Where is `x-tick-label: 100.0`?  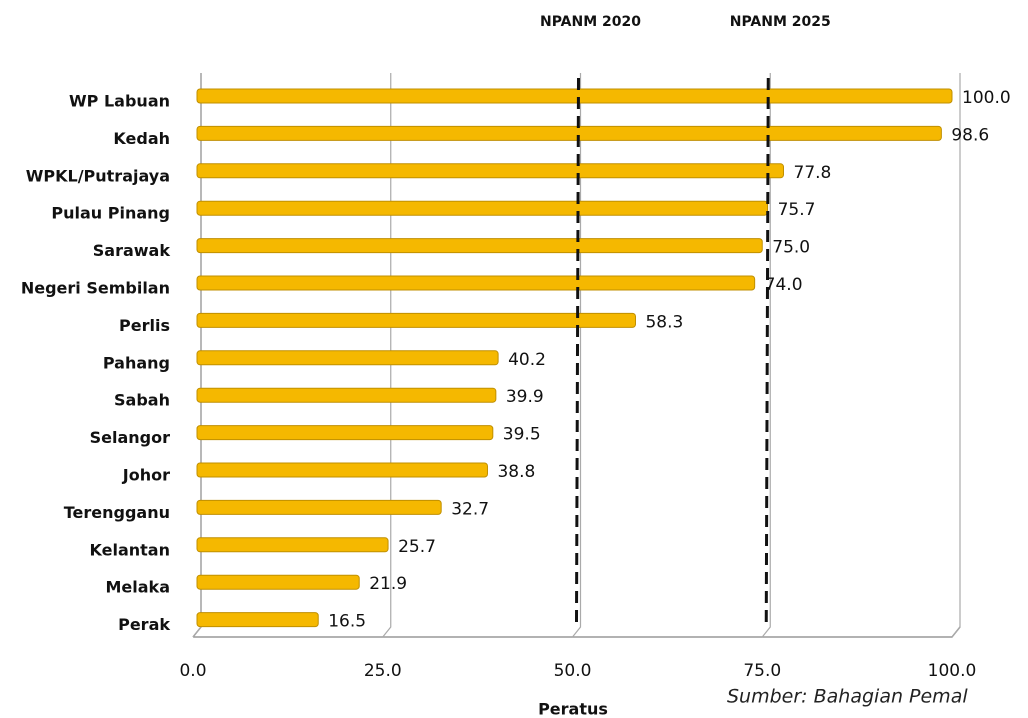 x-tick-label: 100.0 is located at coordinates (952, 671).